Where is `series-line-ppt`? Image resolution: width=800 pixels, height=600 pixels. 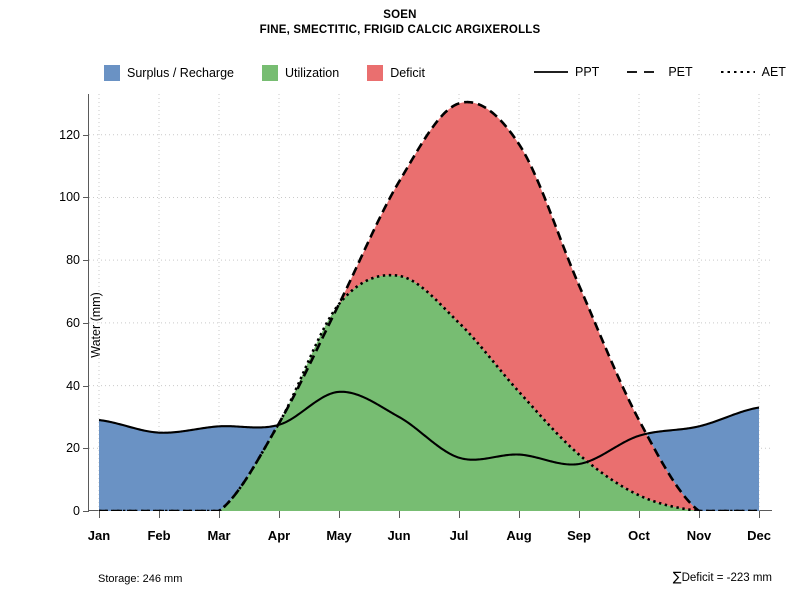 series-line-ppt is located at coordinates (429, 428).